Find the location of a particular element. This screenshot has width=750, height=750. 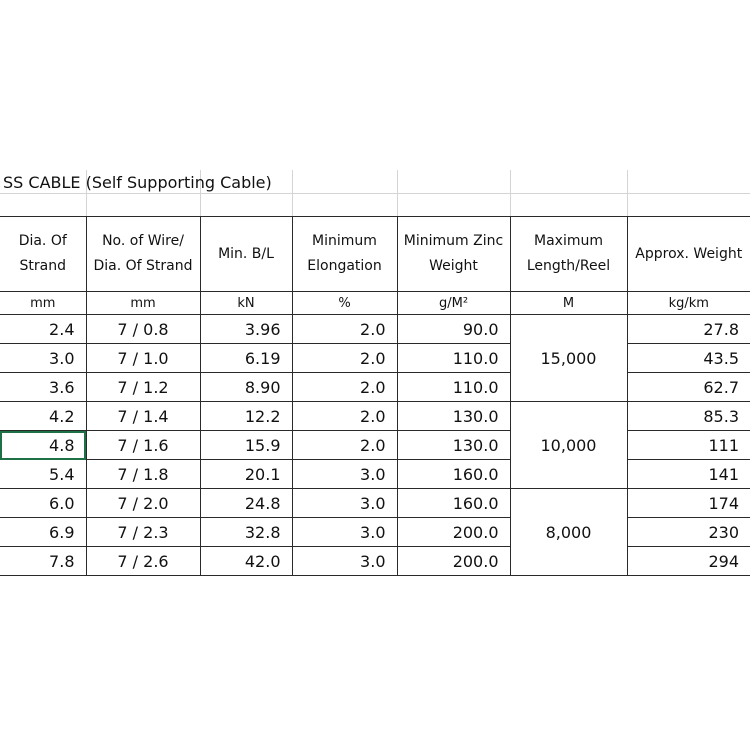

cell-weight: 141 is located at coordinates (688, 474).